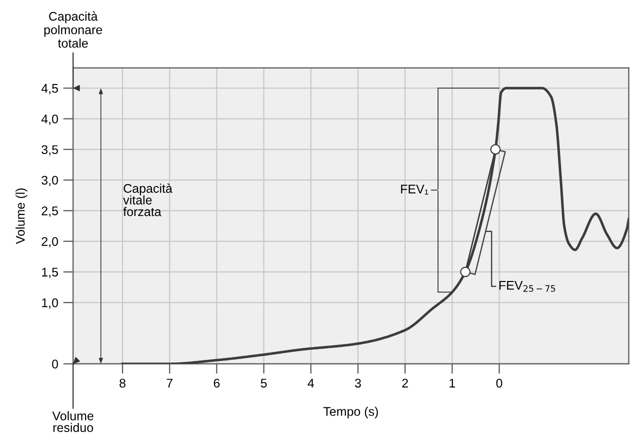  What do you see at coordinates (414, 189) in the screenshot?
I see `annotation: FEV₁` at bounding box center [414, 189].